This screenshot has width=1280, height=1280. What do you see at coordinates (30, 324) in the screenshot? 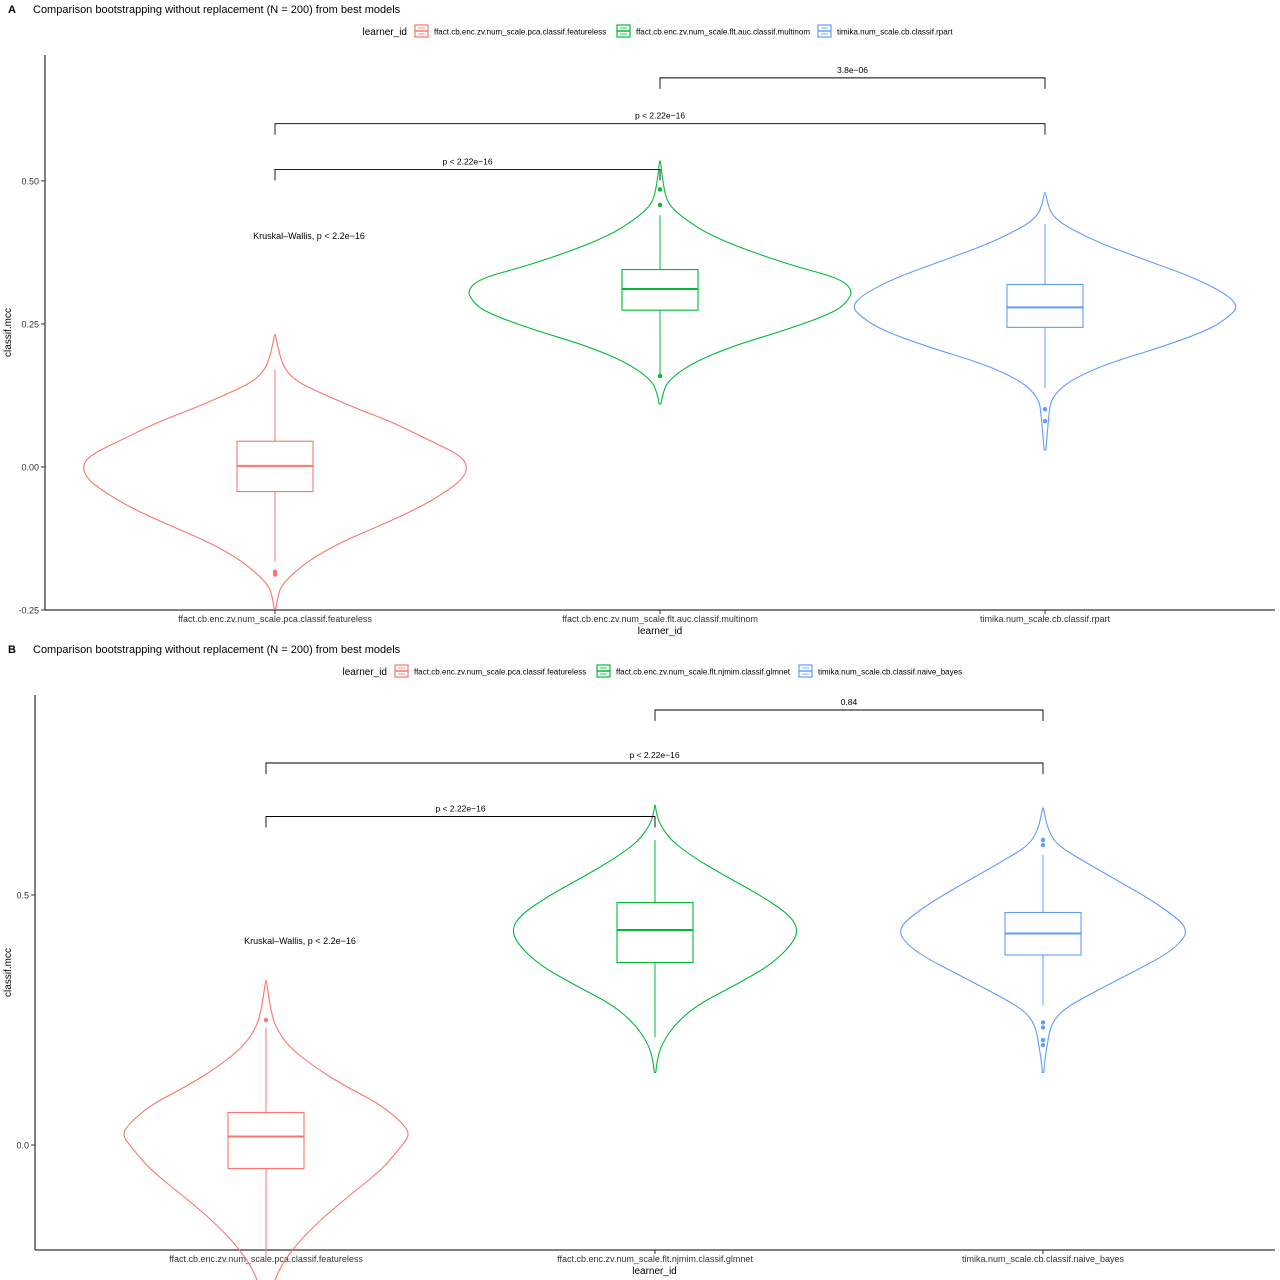
I see `y-tick-label: 0.25` at bounding box center [30, 324].